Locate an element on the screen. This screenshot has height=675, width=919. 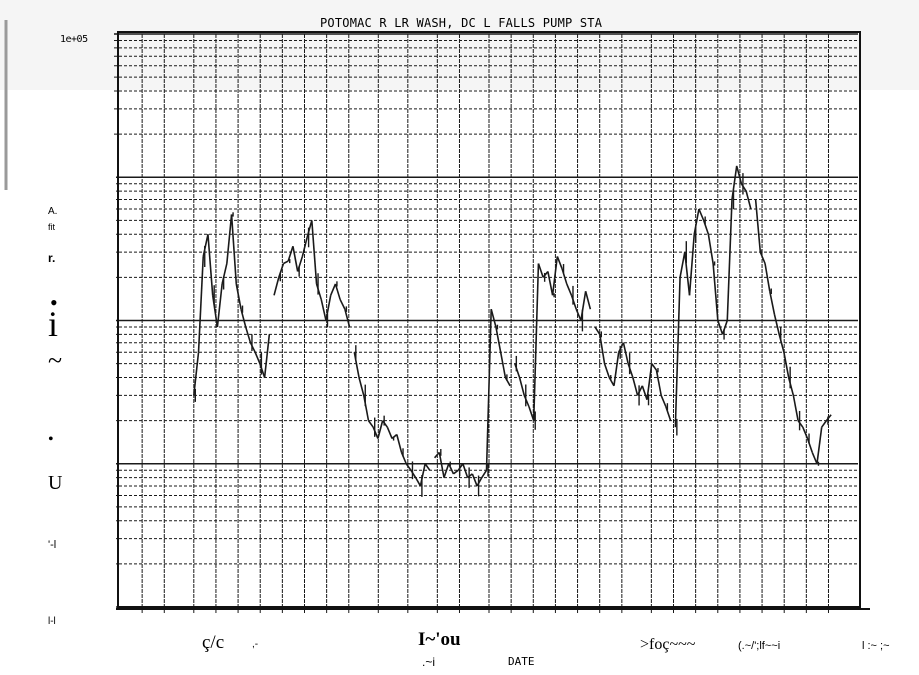
ocr-text: .~i is located at coordinates (429, 662).